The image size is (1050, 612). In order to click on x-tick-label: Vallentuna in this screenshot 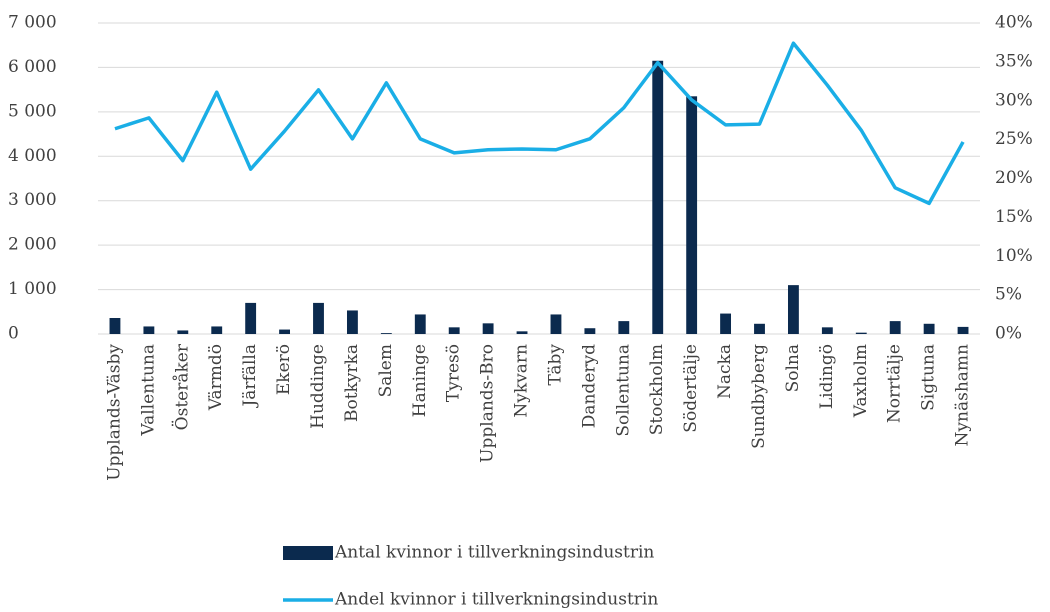, I will do `click(148, 390)`.